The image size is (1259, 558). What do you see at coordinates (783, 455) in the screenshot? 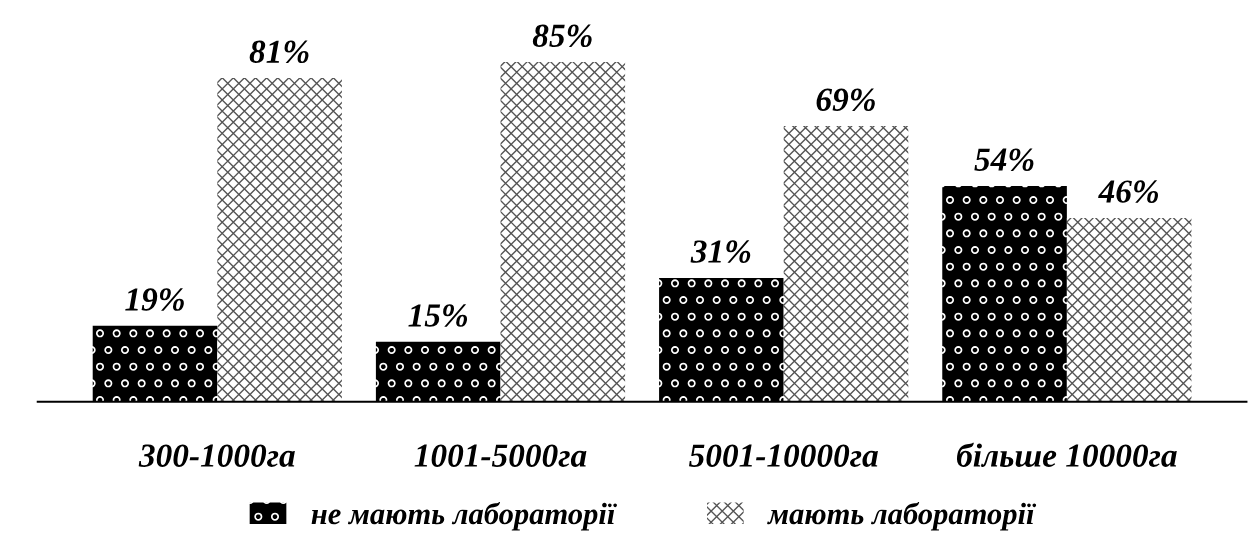
I see `x-tick-label: 5001-10000га` at bounding box center [783, 455].